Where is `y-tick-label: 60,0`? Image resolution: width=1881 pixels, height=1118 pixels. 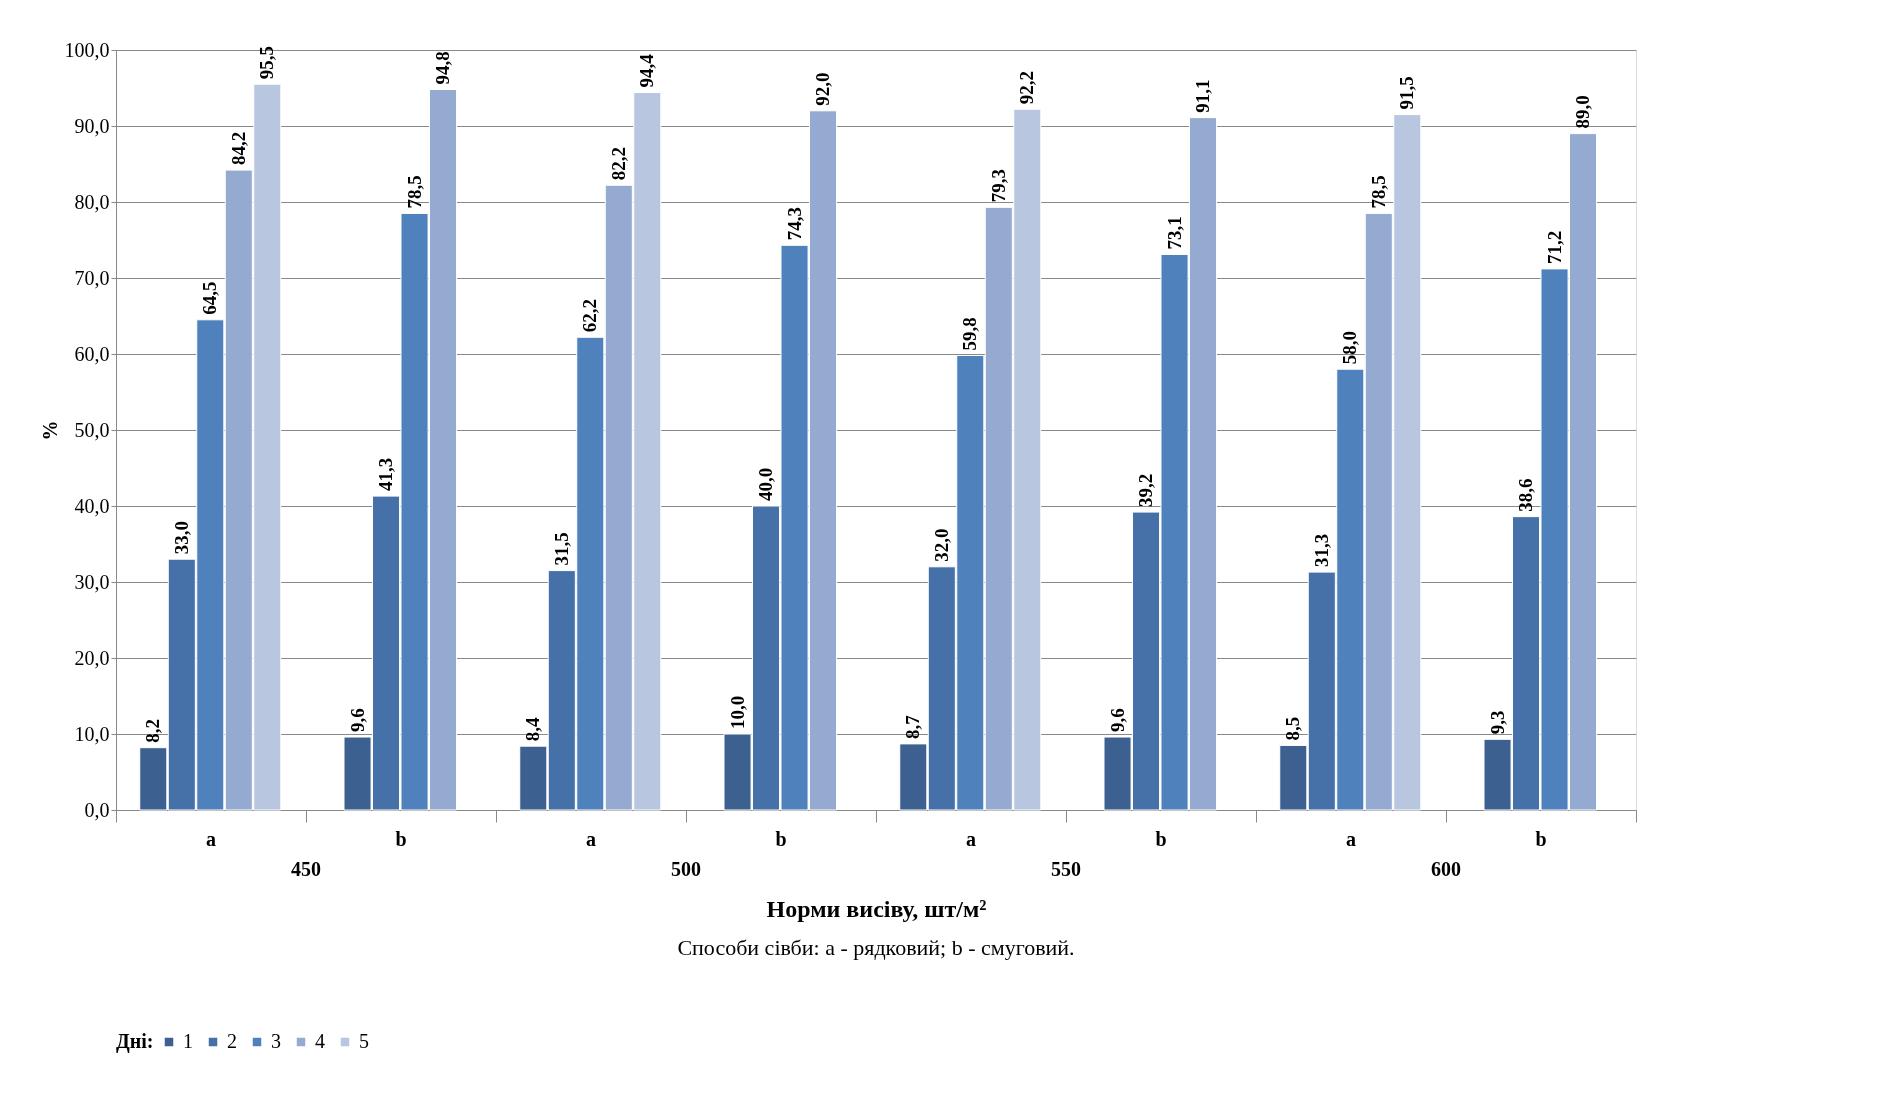
y-tick-label: 60,0 is located at coordinates (92, 353).